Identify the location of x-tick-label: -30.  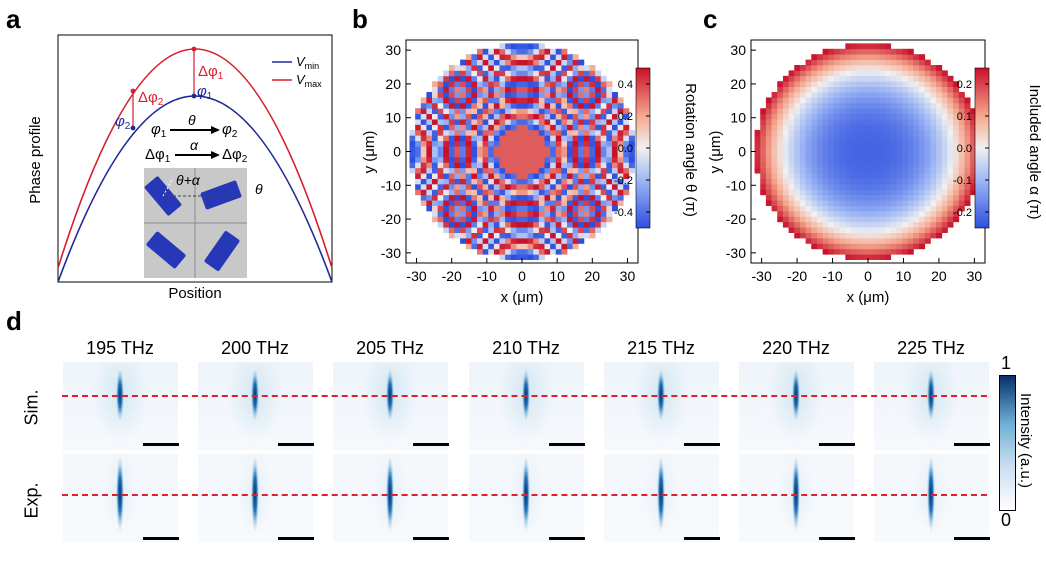
(416, 276).